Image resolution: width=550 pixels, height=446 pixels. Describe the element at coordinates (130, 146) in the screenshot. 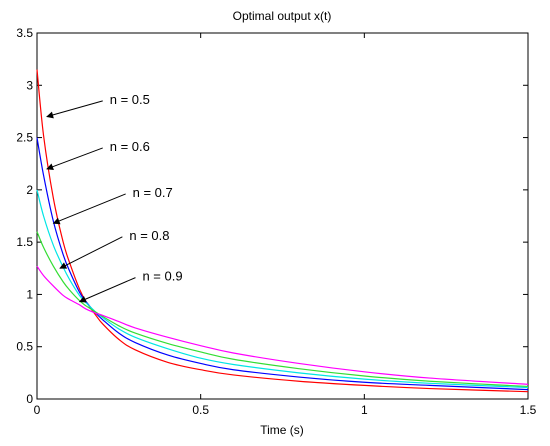

I see `annotation-label-2: n = 0.6` at that location.